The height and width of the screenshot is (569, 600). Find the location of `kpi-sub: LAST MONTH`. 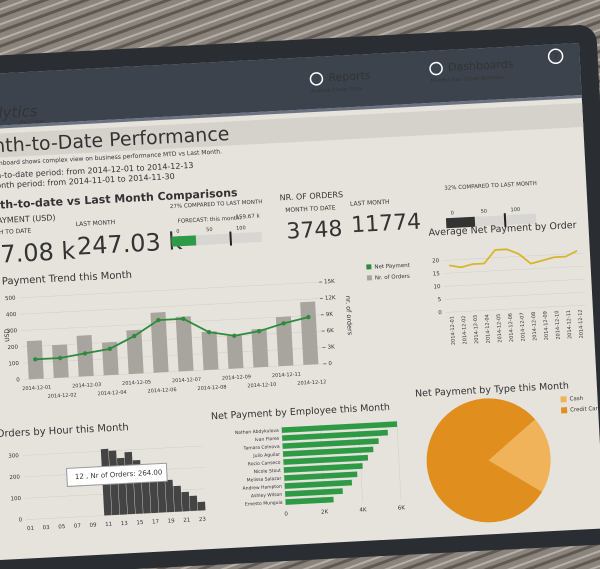

kpi-sub: LAST MONTH is located at coordinates (96, 223).